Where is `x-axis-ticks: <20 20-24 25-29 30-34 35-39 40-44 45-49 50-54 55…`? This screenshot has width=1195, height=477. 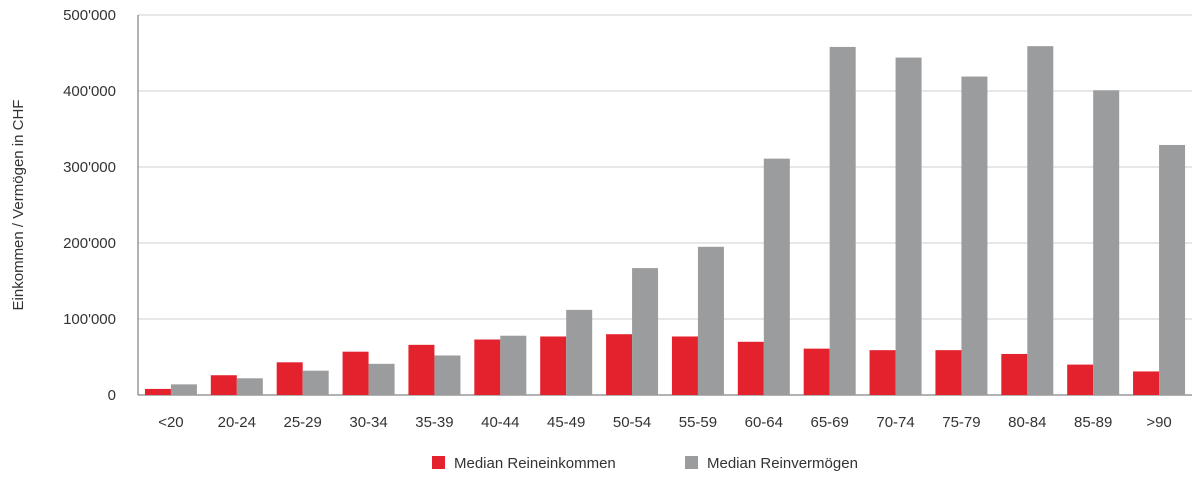 x-axis-ticks: <20 20-24 25-29 30-34 35-39 40-44 45-49 50-54 55… is located at coordinates (665, 422).